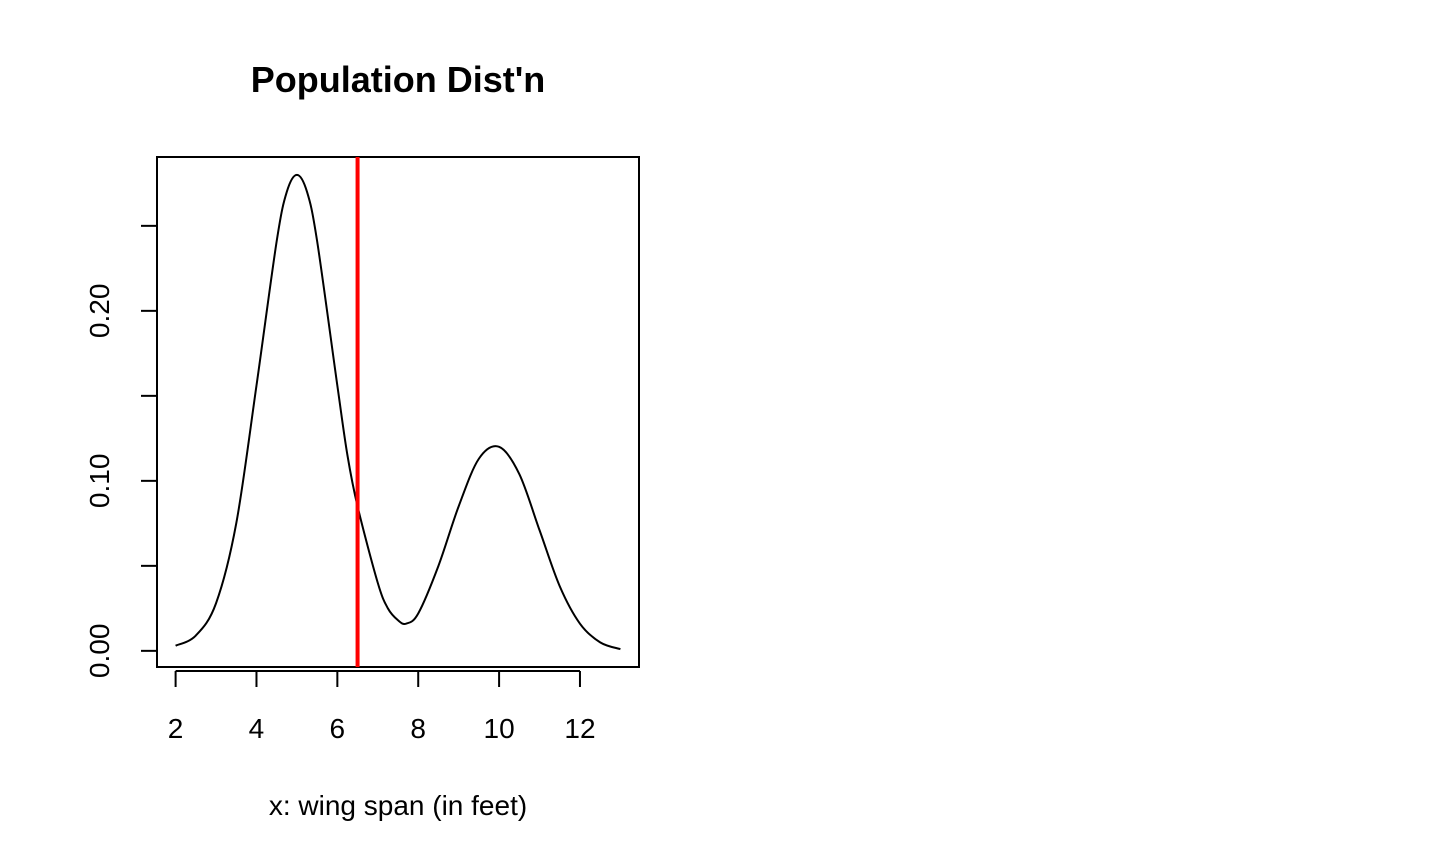  What do you see at coordinates (99, 311) in the screenshot?
I see `y-tick-label: 0.20` at bounding box center [99, 311].